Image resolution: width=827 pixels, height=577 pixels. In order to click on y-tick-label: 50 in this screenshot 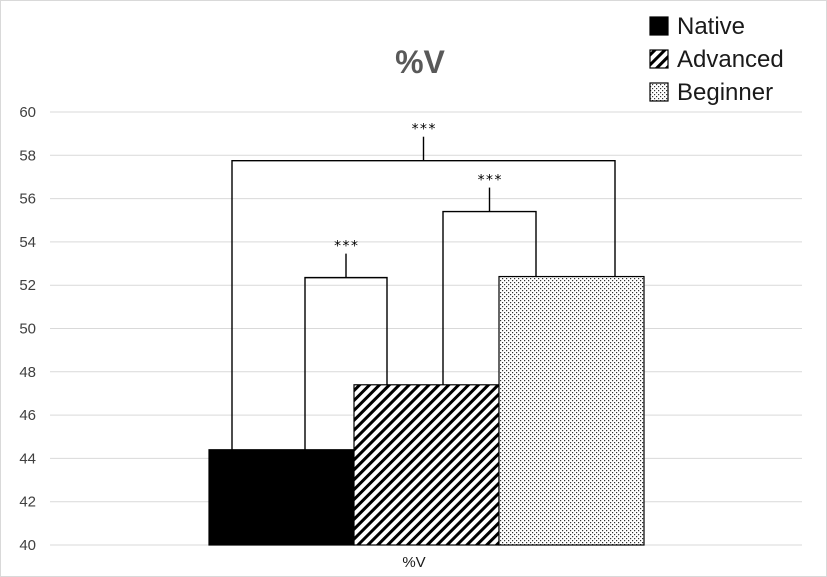, I will do `click(27, 329)`.